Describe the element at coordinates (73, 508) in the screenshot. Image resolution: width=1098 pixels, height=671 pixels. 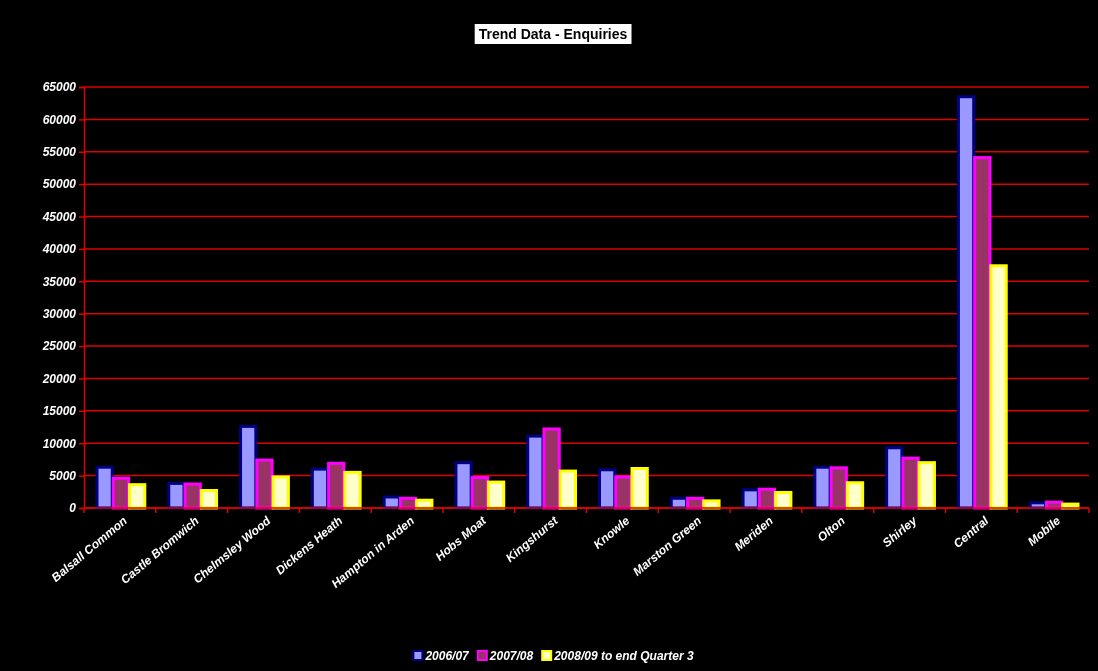
I see `y-tick-label: 0` at that location.